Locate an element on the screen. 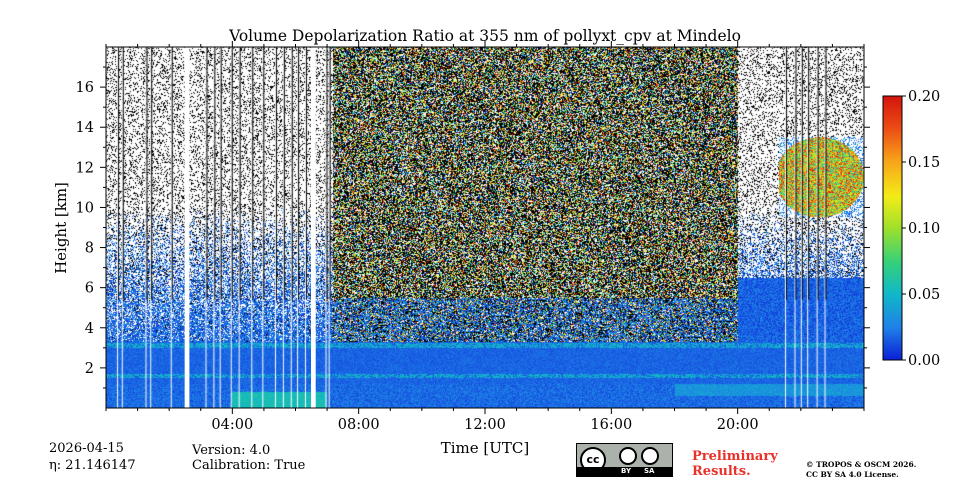 The image size is (960, 480). colorbar-tick-label-1: 0.05 is located at coordinates (924, 295).